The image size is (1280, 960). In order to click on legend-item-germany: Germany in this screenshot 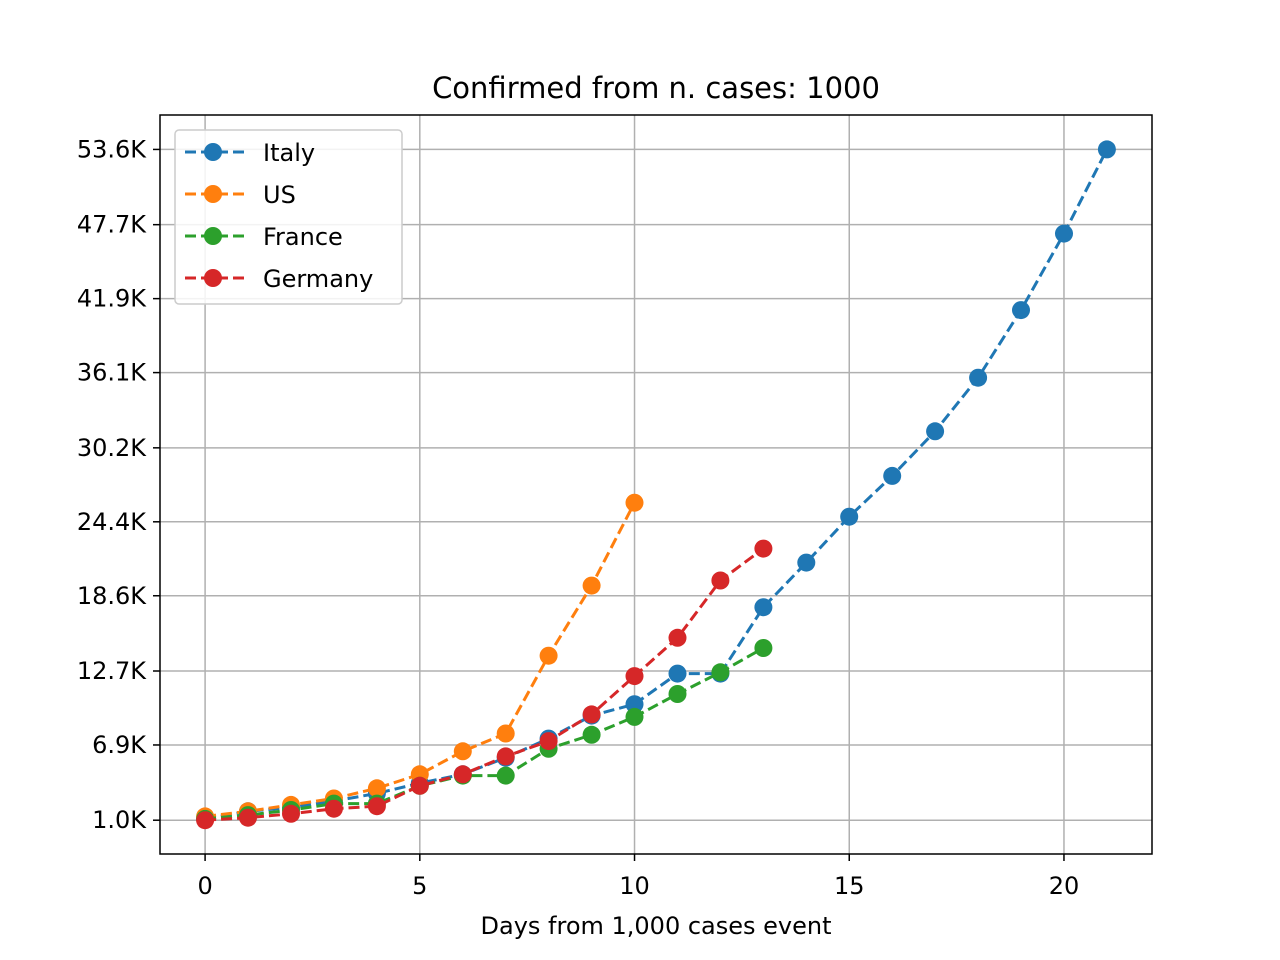, I will do `click(279, 279)`.